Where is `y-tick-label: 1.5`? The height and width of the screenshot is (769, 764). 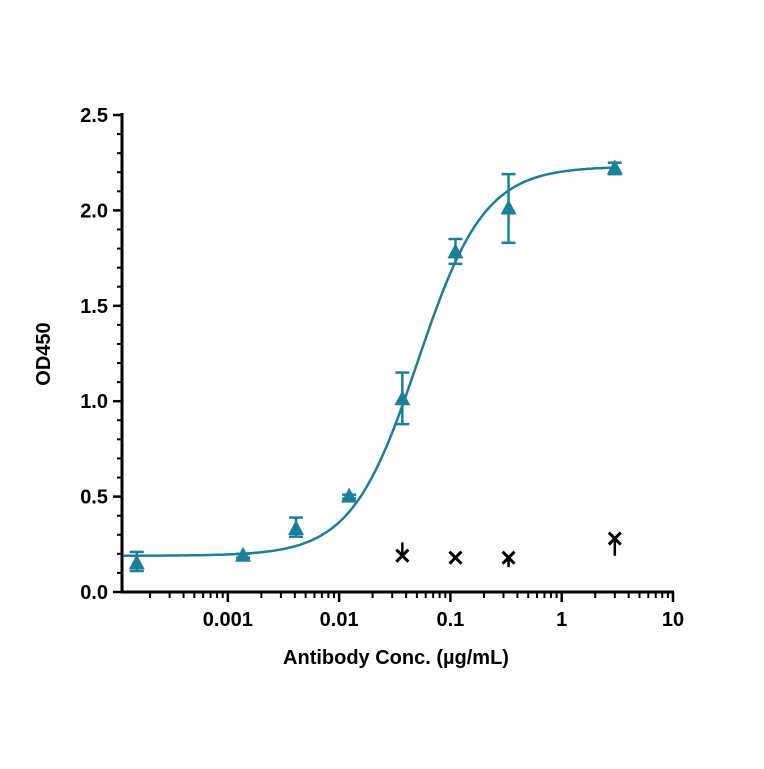 y-tick-label: 1.5 is located at coordinates (94, 307).